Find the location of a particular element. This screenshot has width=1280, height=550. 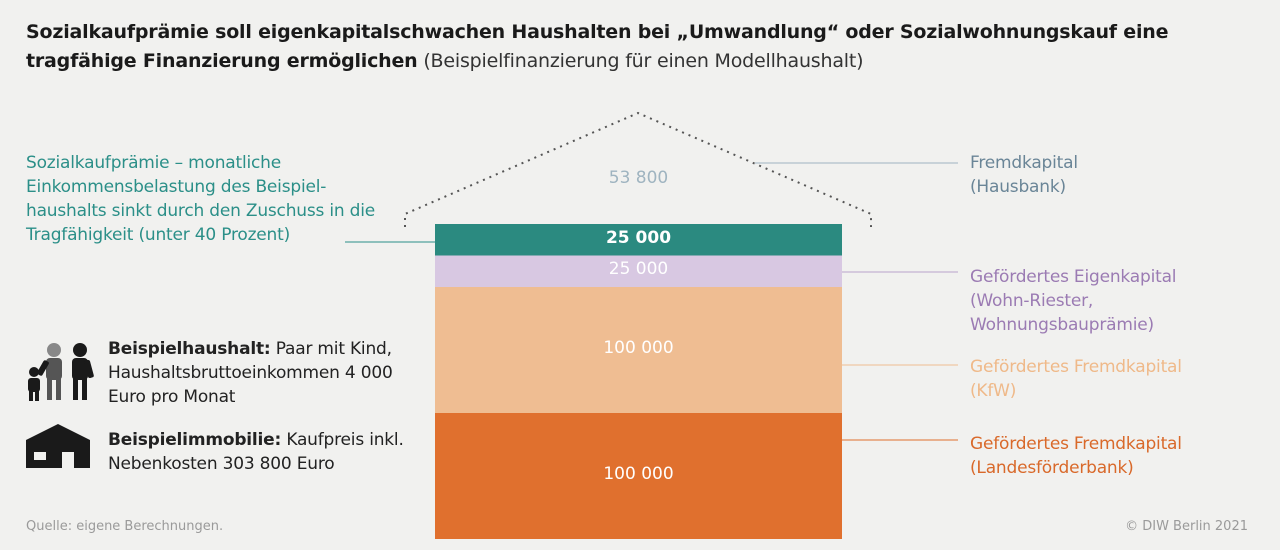

bar-kfw is located at coordinates (638, 350).